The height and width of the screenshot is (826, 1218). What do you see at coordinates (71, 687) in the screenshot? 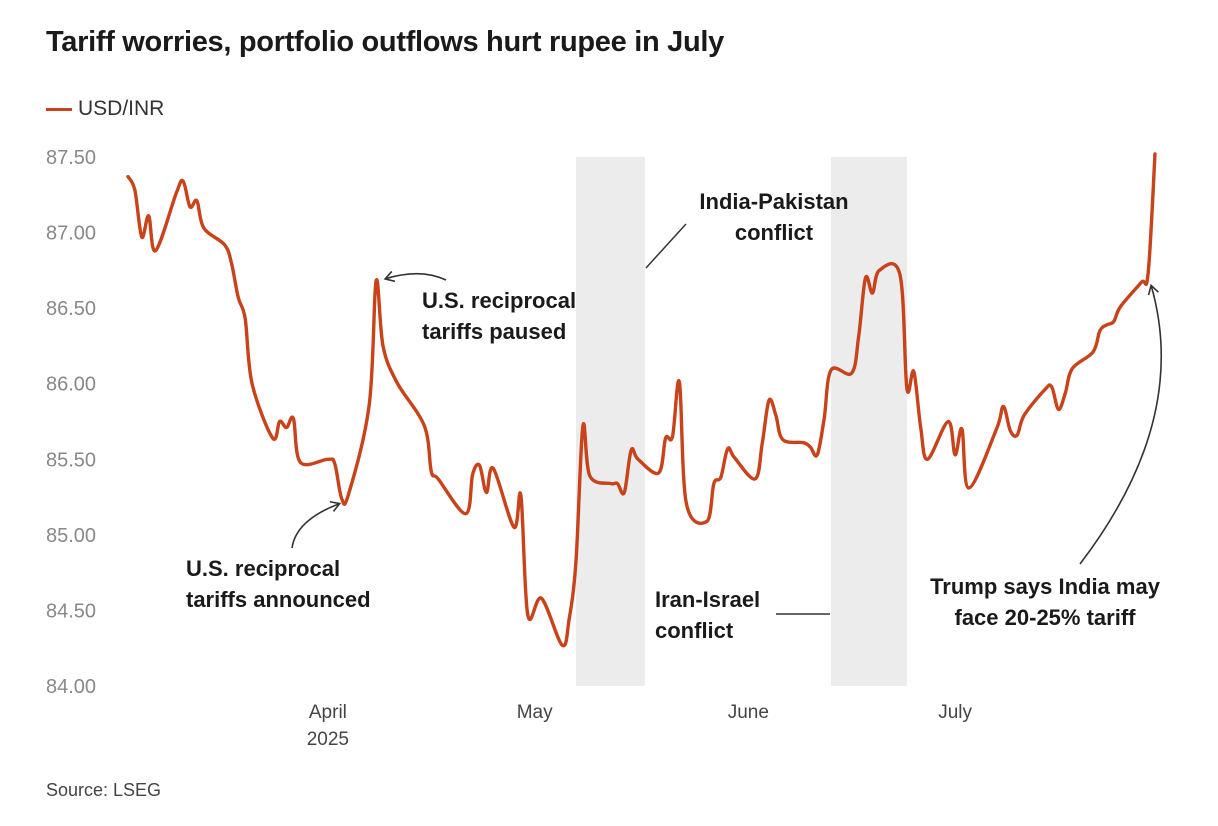
I see `y-tick-label: 84.00` at bounding box center [71, 687].